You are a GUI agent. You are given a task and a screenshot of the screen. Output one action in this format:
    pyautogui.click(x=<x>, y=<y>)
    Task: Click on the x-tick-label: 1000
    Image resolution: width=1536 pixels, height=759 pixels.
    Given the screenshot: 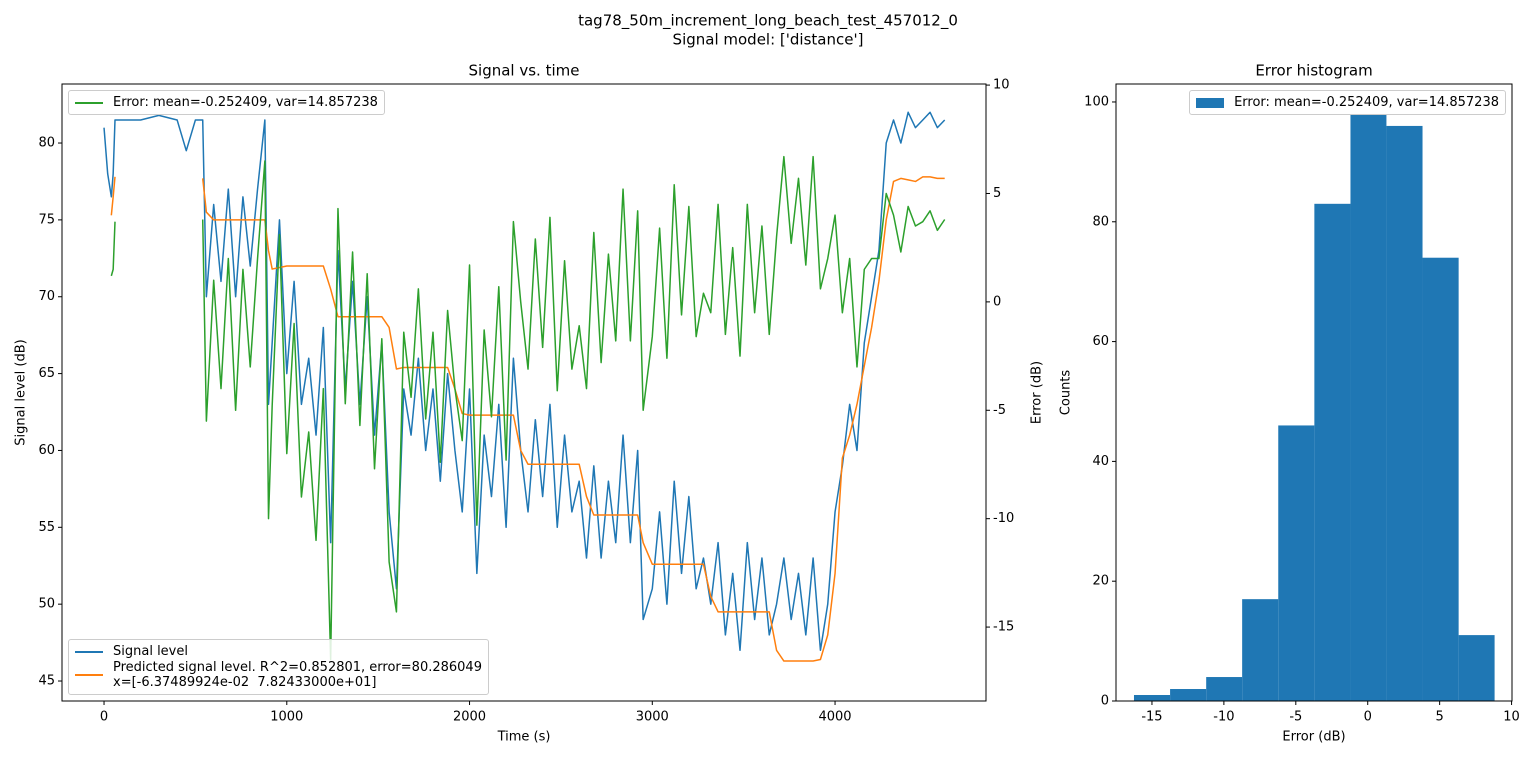 What is the action you would take?
    pyautogui.click(x=286, y=717)
    